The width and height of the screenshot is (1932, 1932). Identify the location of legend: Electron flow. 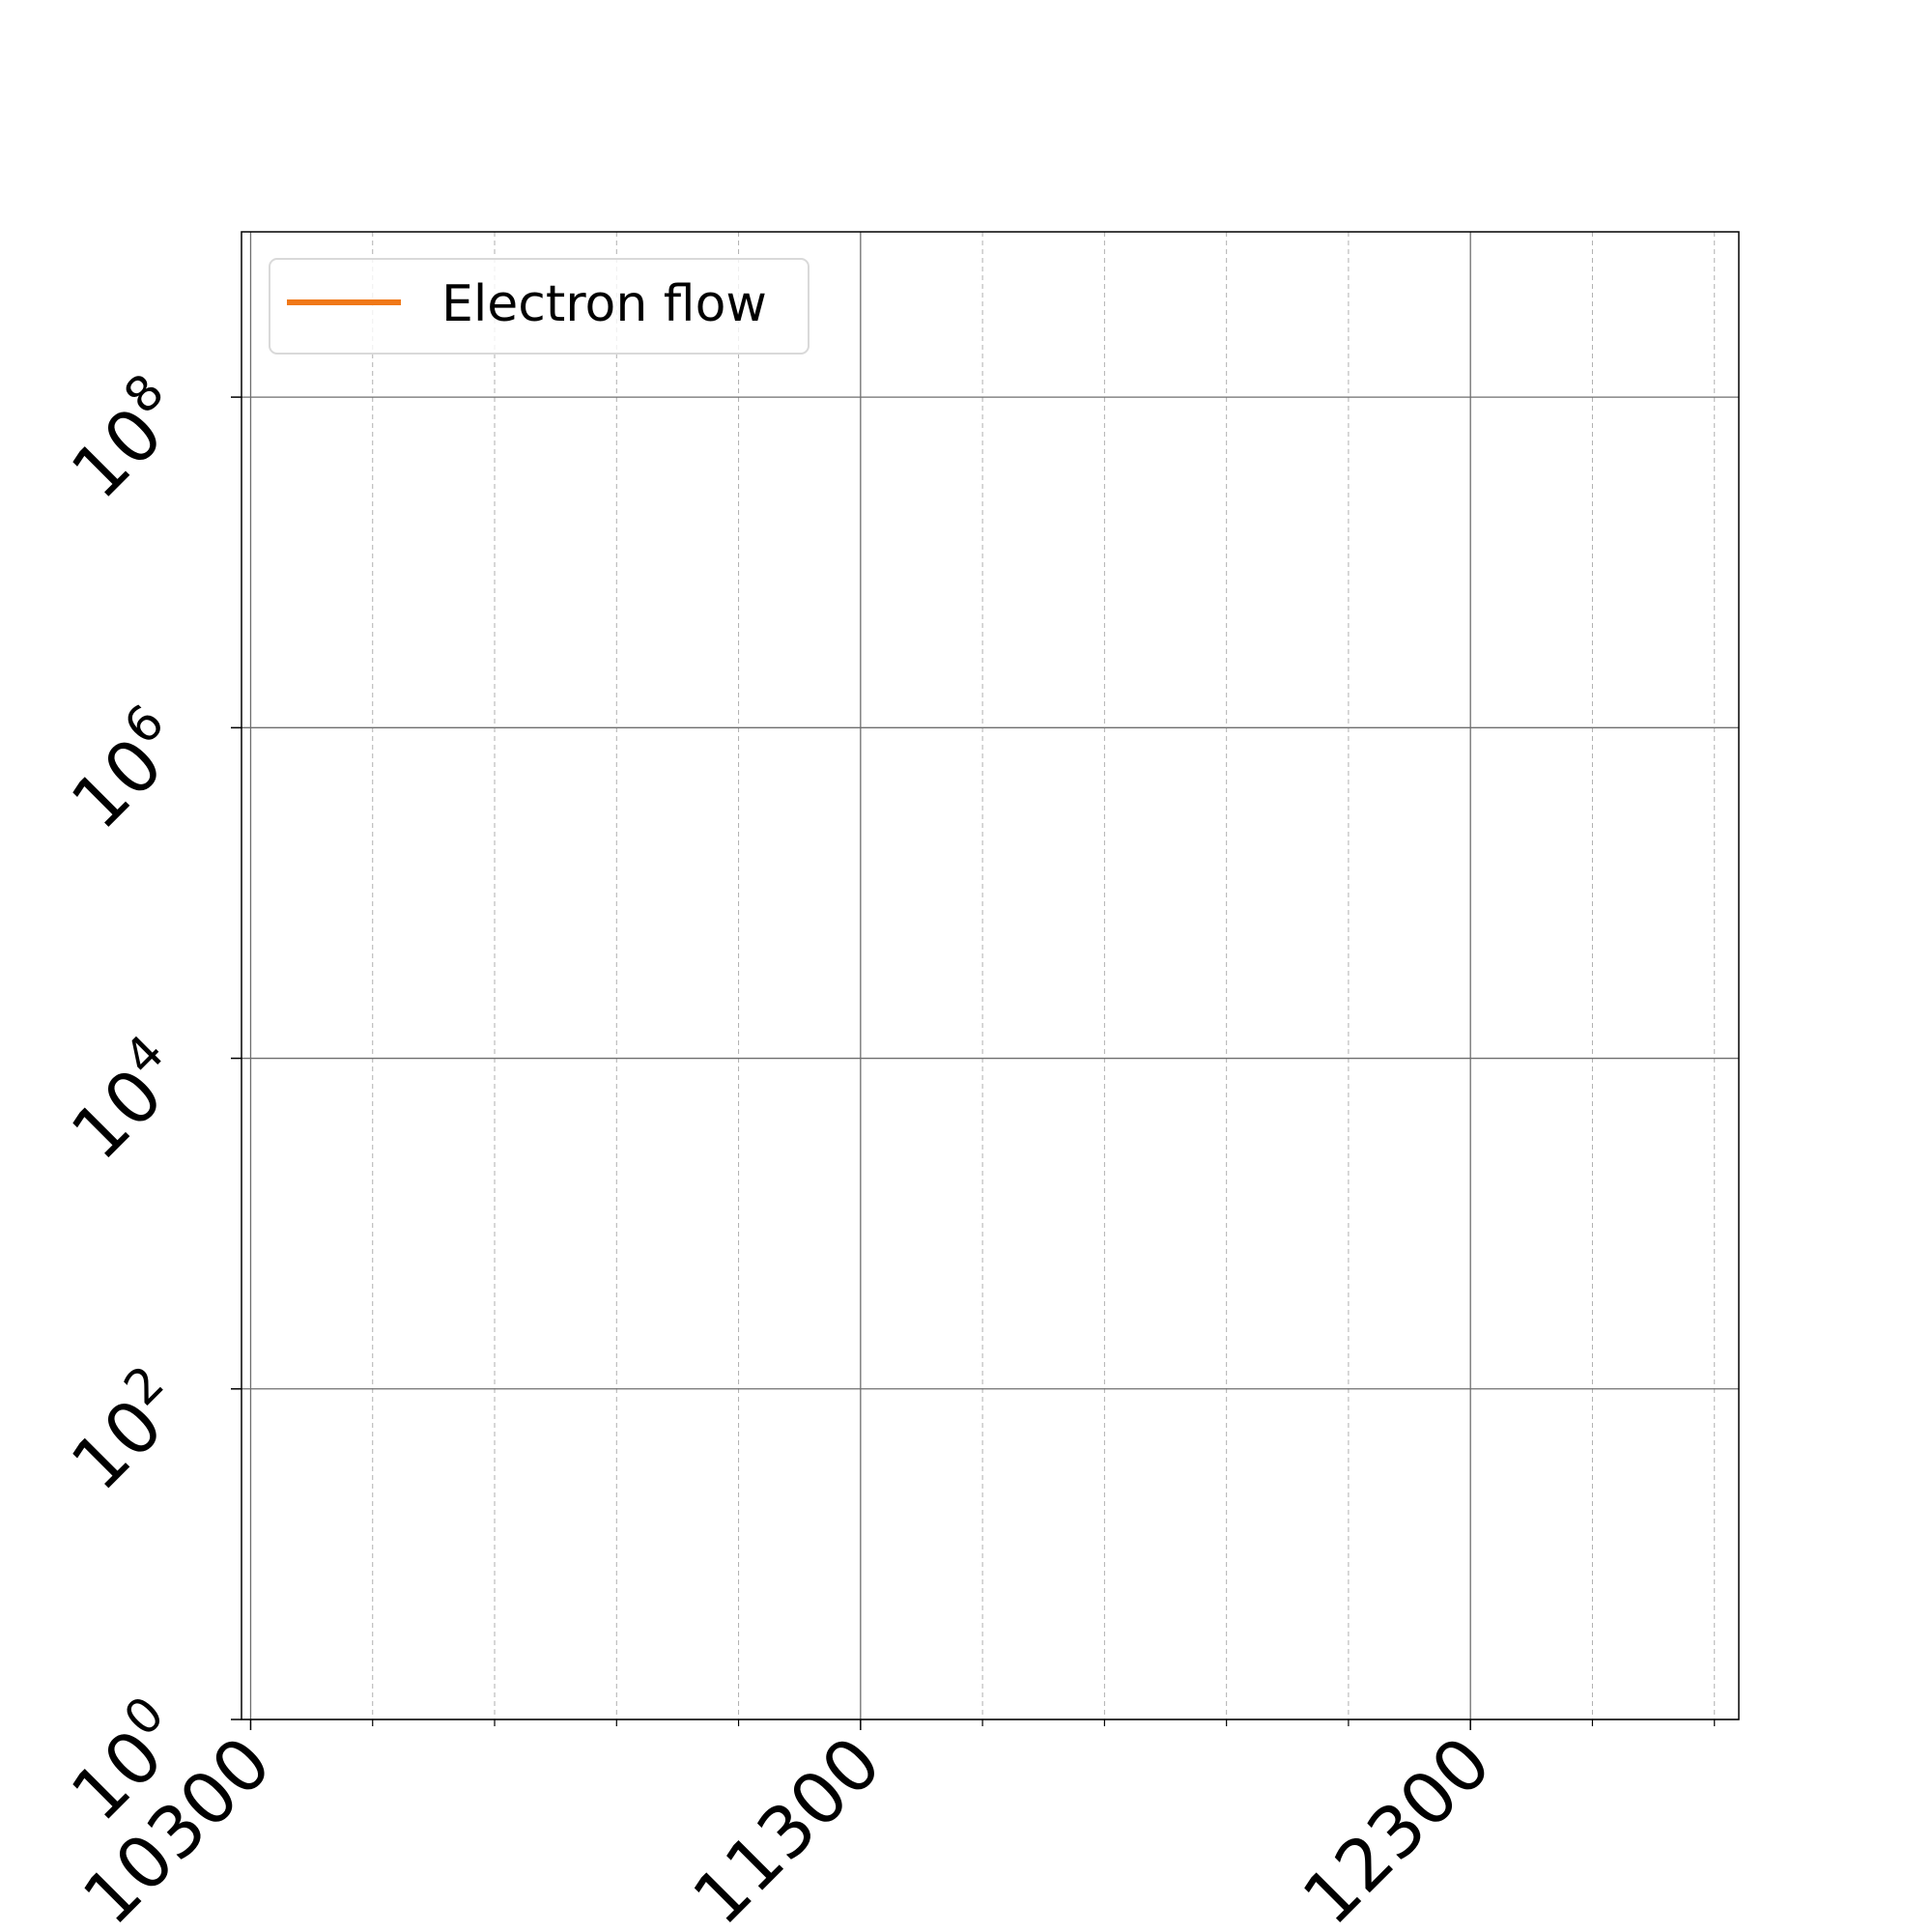
(539, 306).